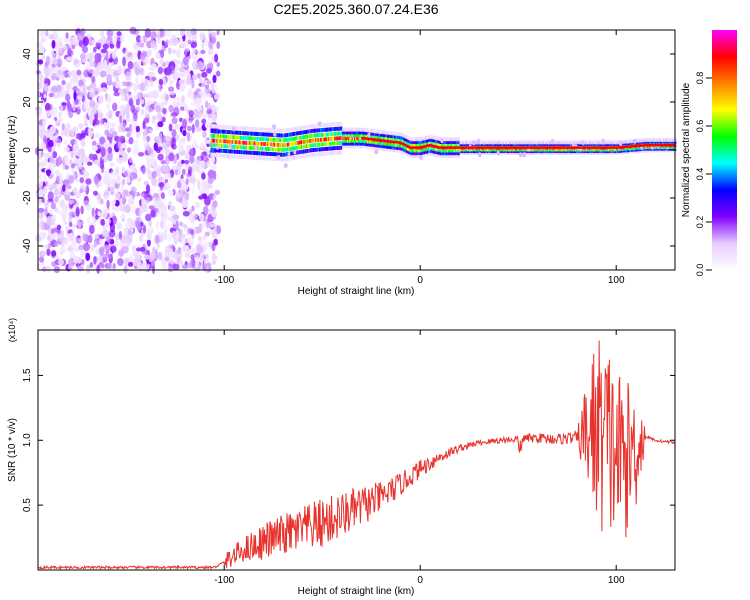 This screenshot has height=600, width=750. What do you see at coordinates (27, 375) in the screenshot?
I see `y-tick-label: 1.5` at bounding box center [27, 375].